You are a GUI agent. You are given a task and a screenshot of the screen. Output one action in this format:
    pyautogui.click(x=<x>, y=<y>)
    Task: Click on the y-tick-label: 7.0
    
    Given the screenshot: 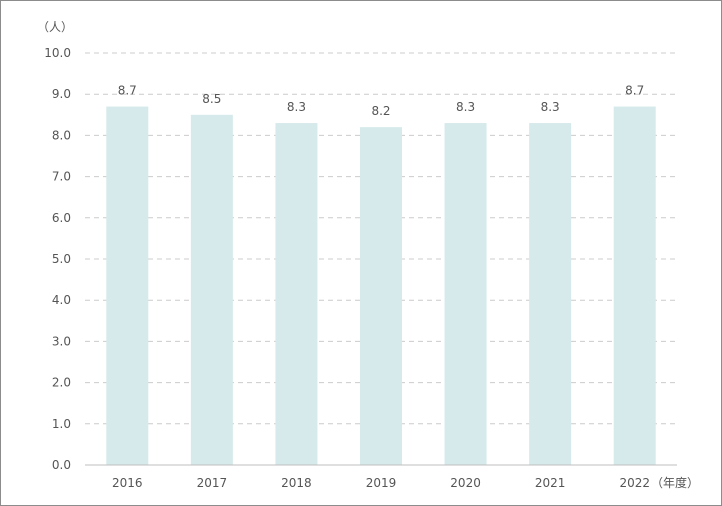 What is the action you would take?
    pyautogui.click(x=61, y=177)
    